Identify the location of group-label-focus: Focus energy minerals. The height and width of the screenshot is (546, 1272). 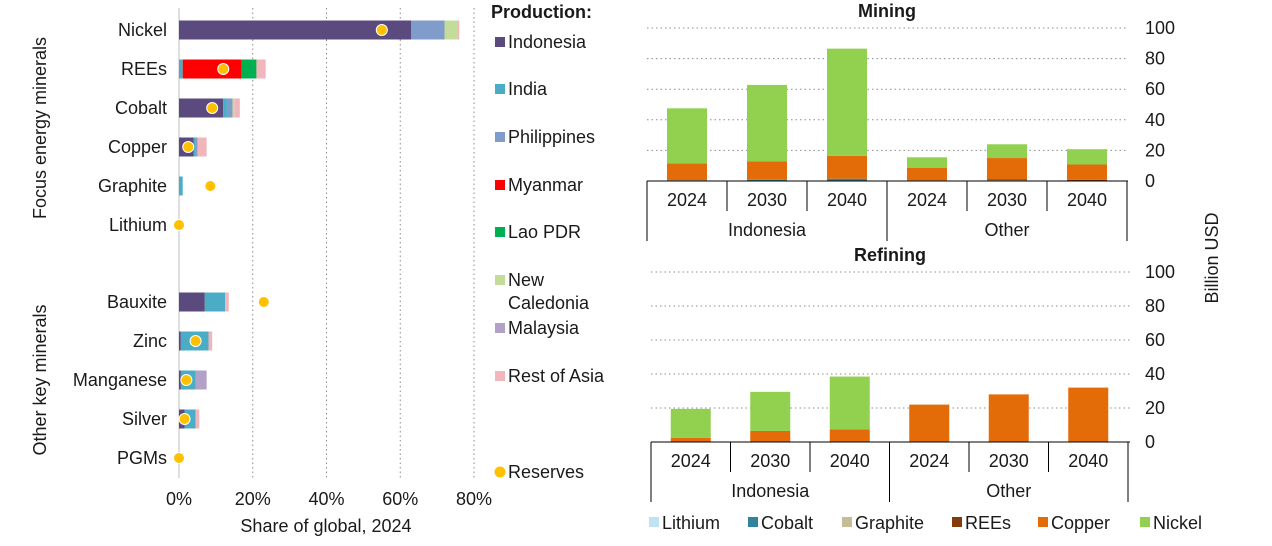
(40, 128).